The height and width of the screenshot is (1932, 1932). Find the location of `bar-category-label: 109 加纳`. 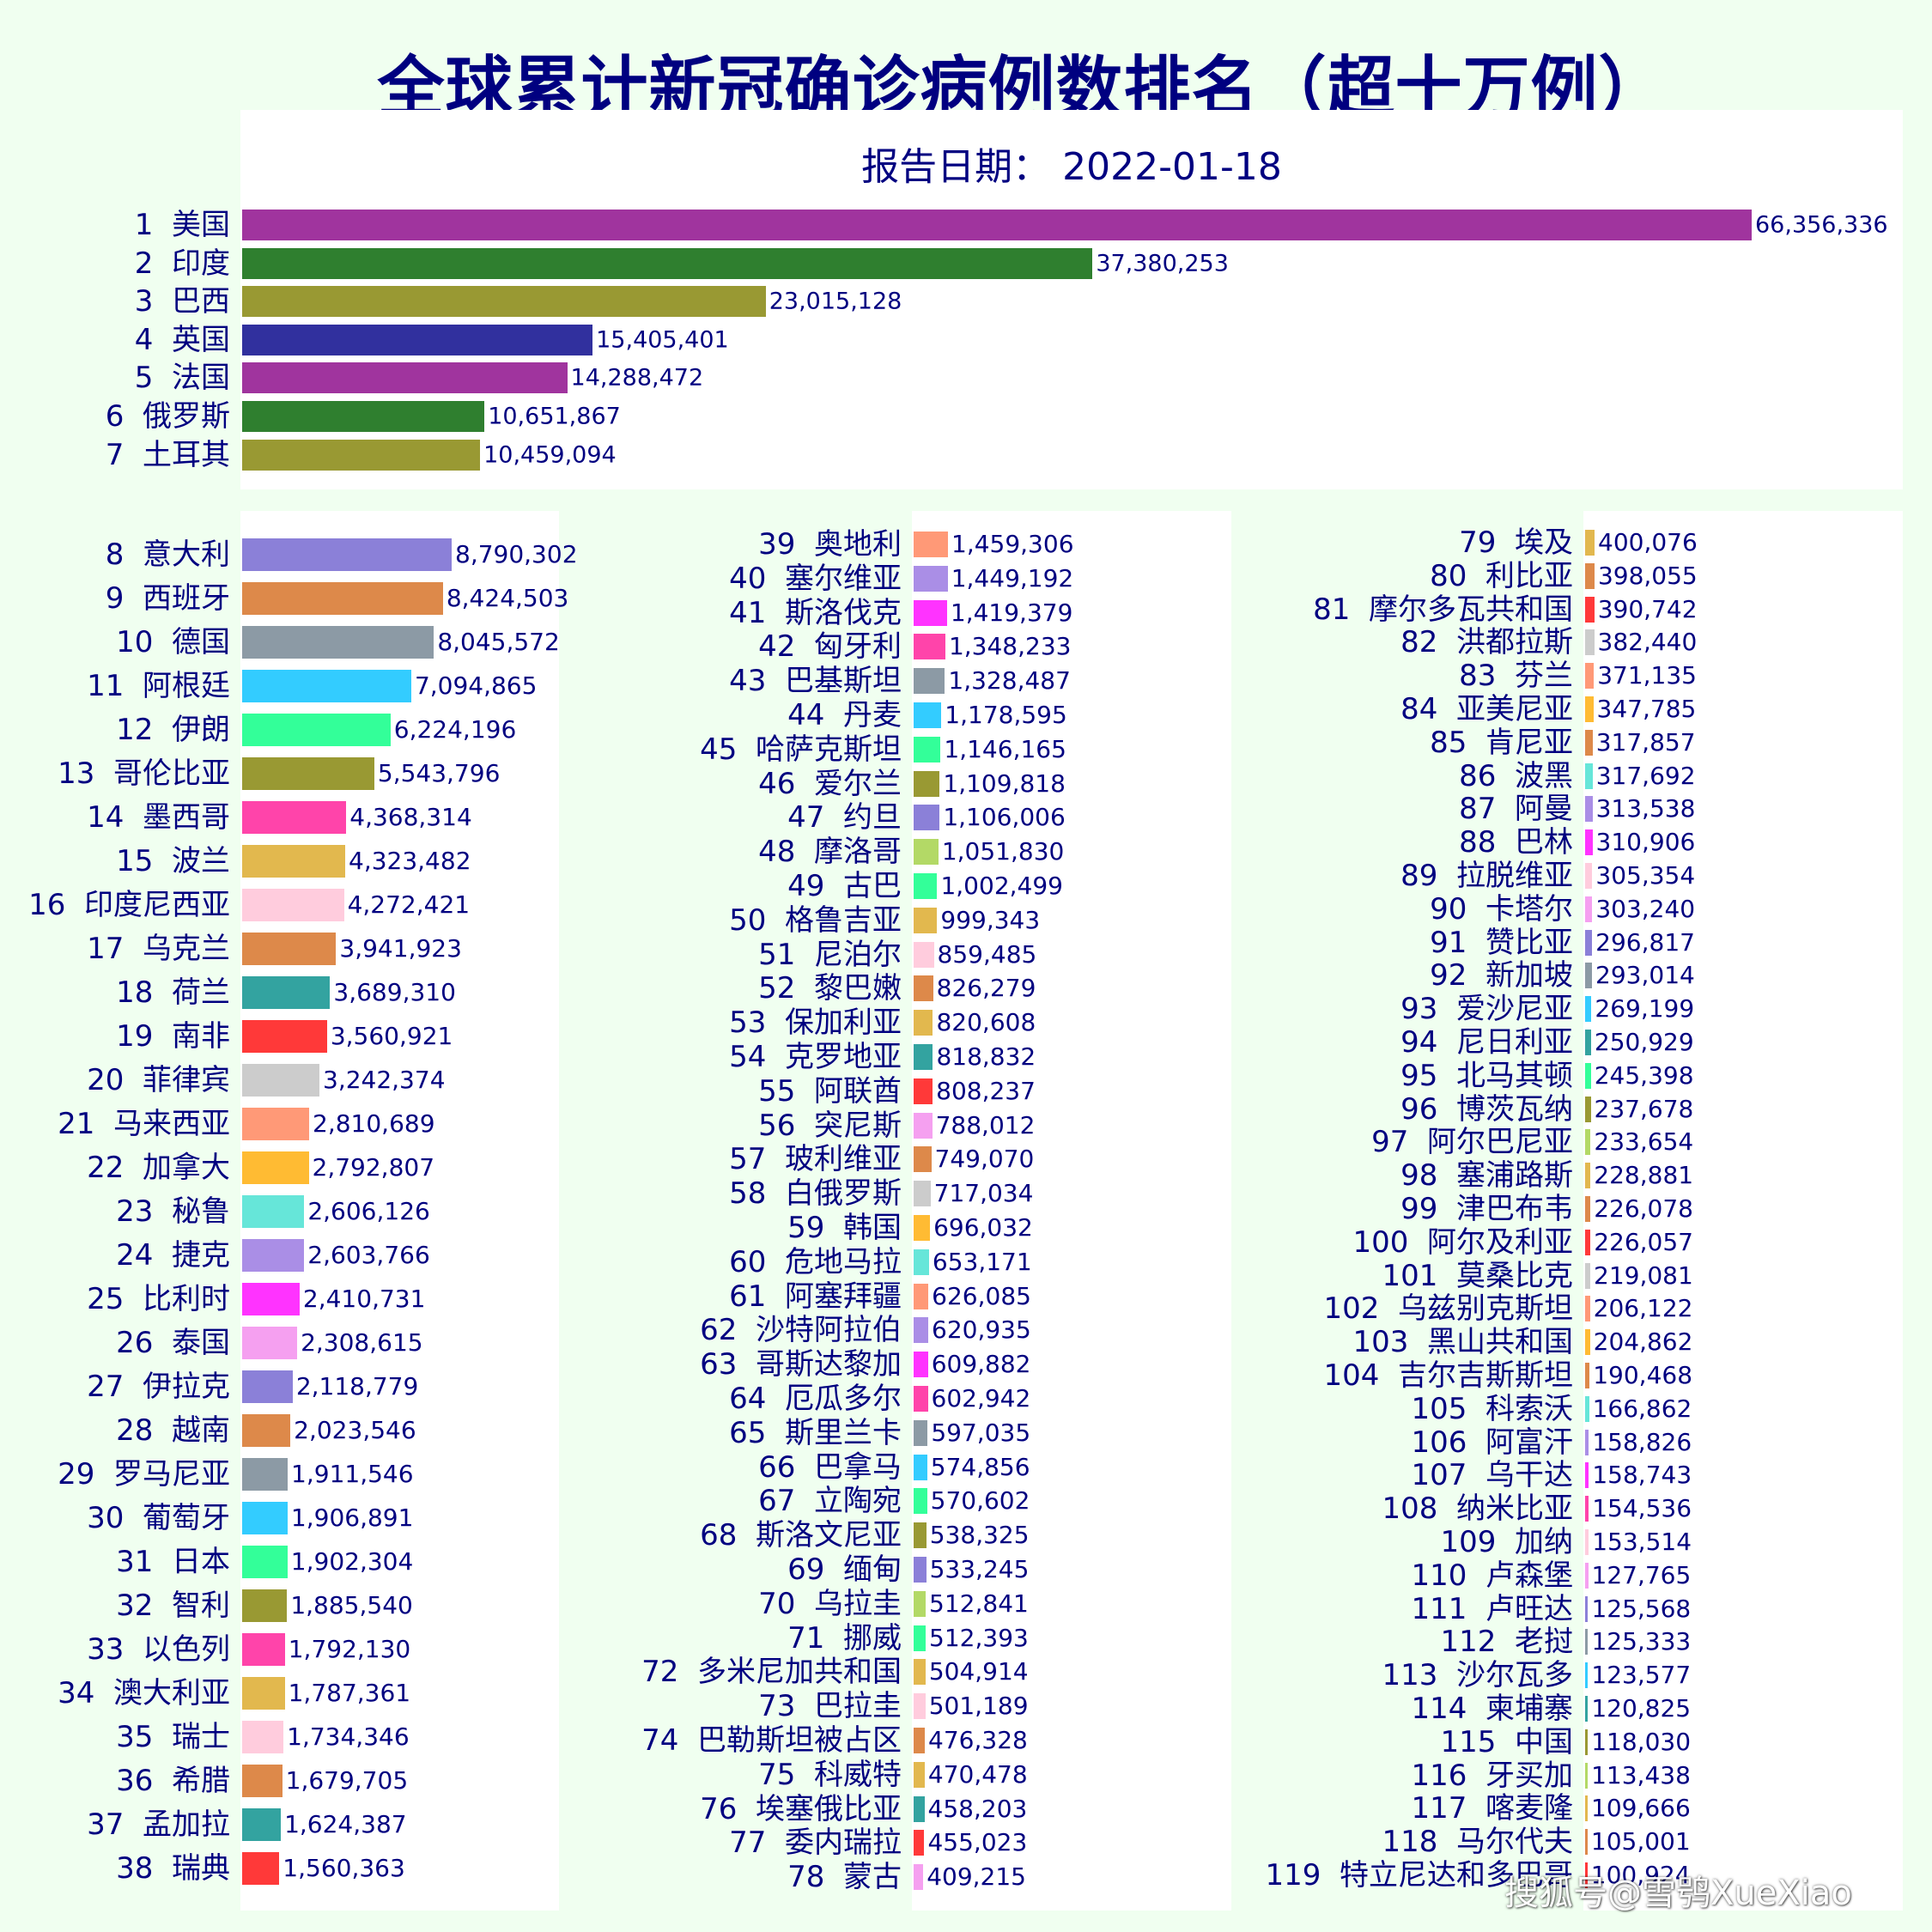

bar-category-label: 109 加纳 is located at coordinates (1506, 1543).